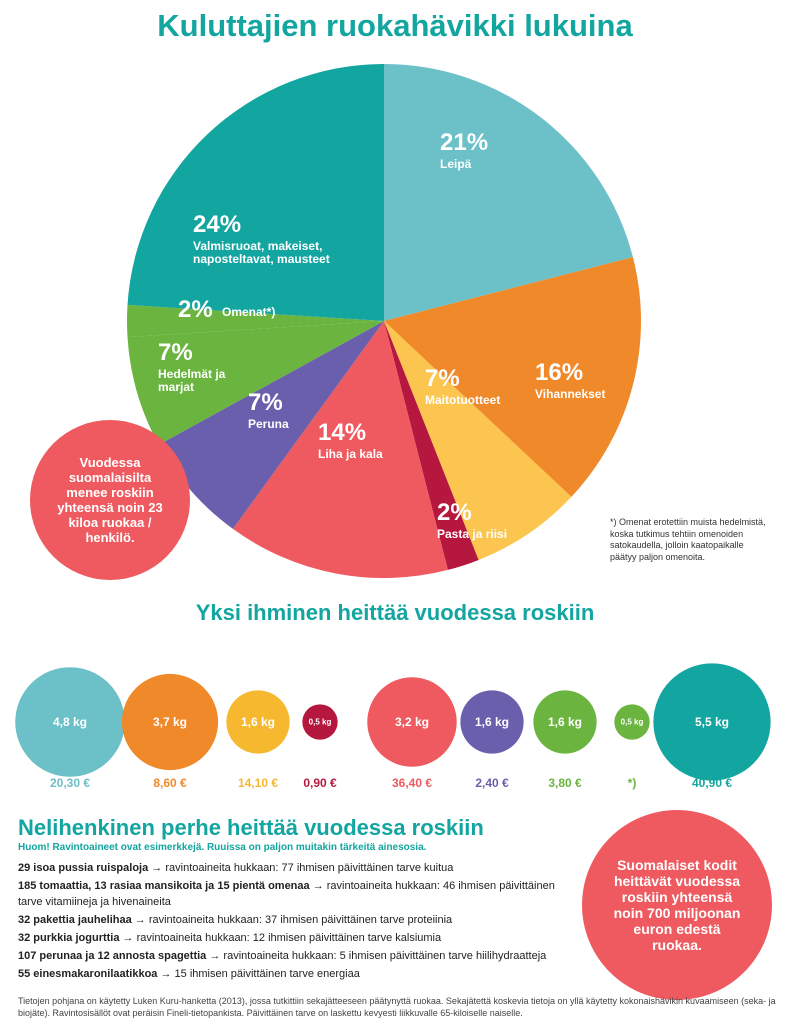 This screenshot has height=1024, width=790. What do you see at coordinates (492, 783) in the screenshot?
I see `cost-label: 2,40 €` at bounding box center [492, 783].